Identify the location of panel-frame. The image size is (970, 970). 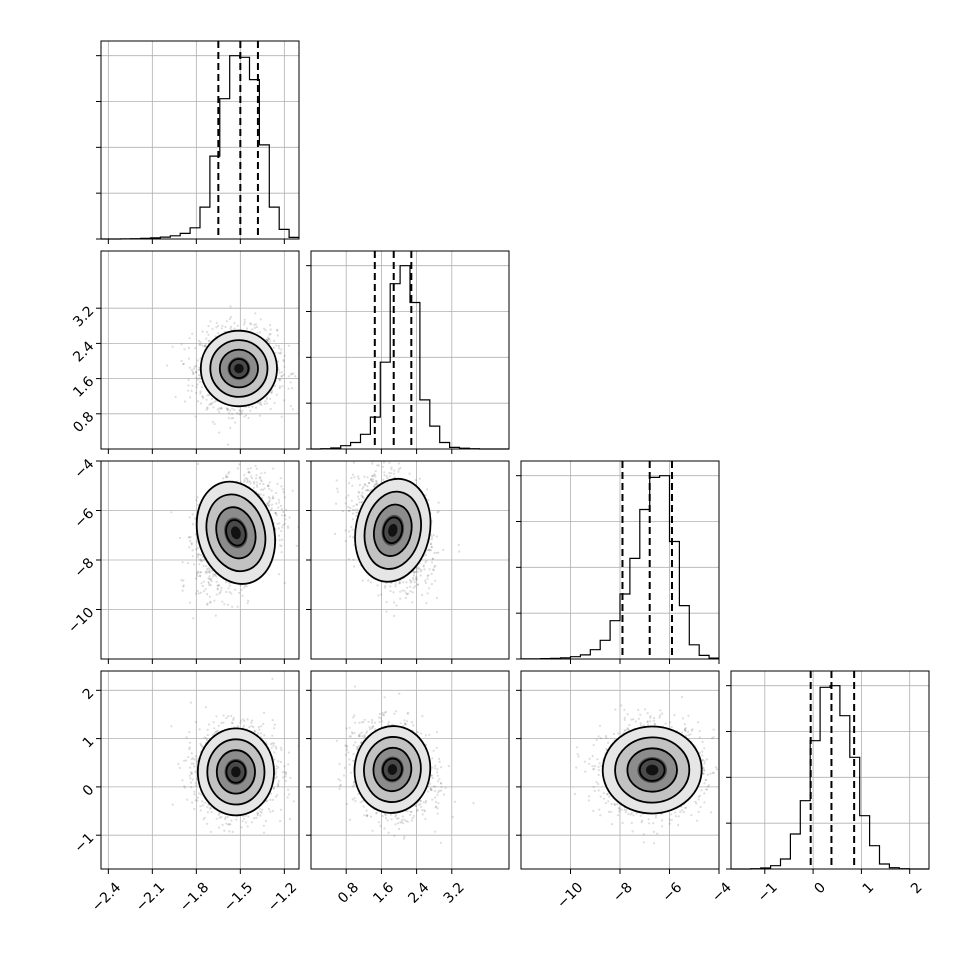
(410, 350).